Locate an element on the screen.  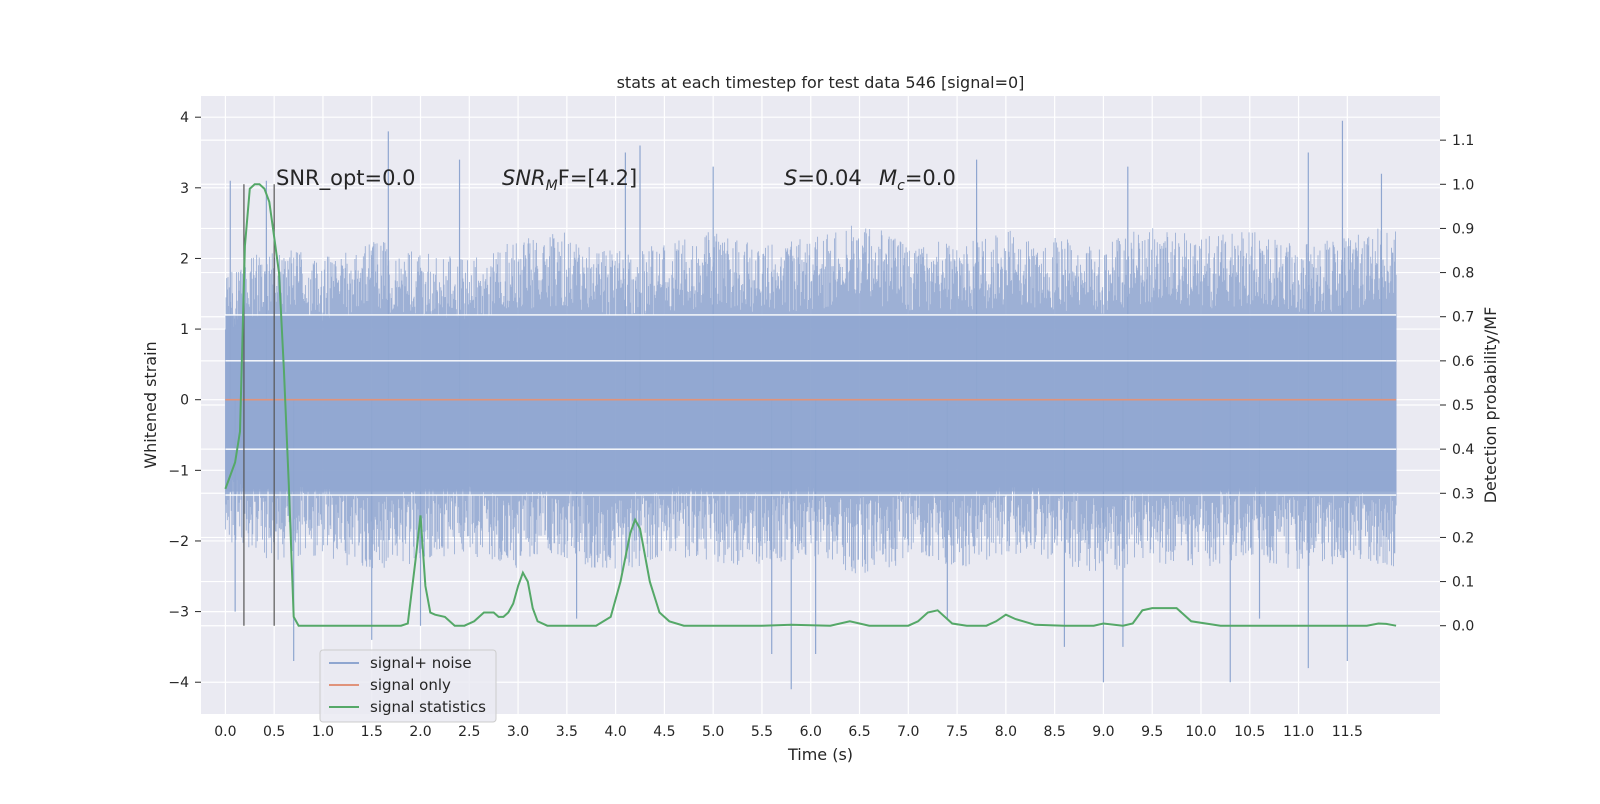
y-tick-label-right: 0.5 is located at coordinates (1463, 406).